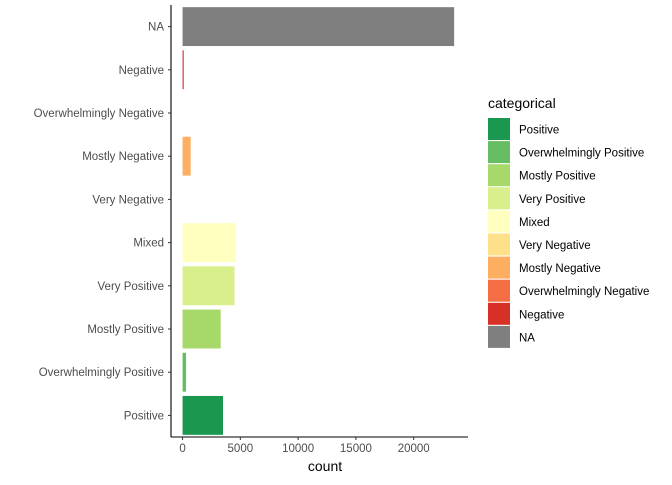  Describe the element at coordinates (241, 449) in the screenshot. I see `x-tick-label: 5000` at that location.